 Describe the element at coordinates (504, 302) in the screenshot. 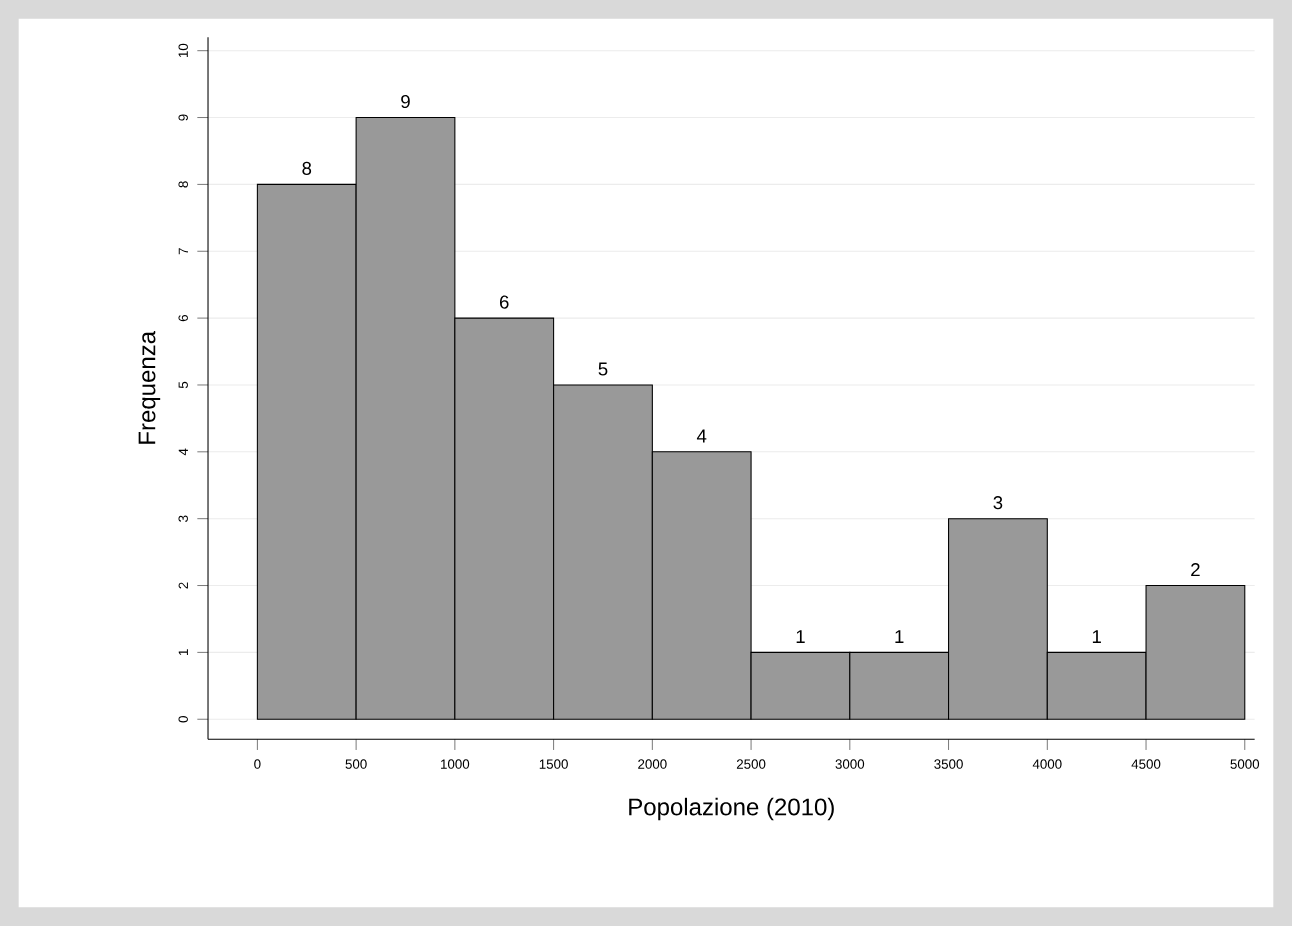

I see `data-label: 6` at that location.